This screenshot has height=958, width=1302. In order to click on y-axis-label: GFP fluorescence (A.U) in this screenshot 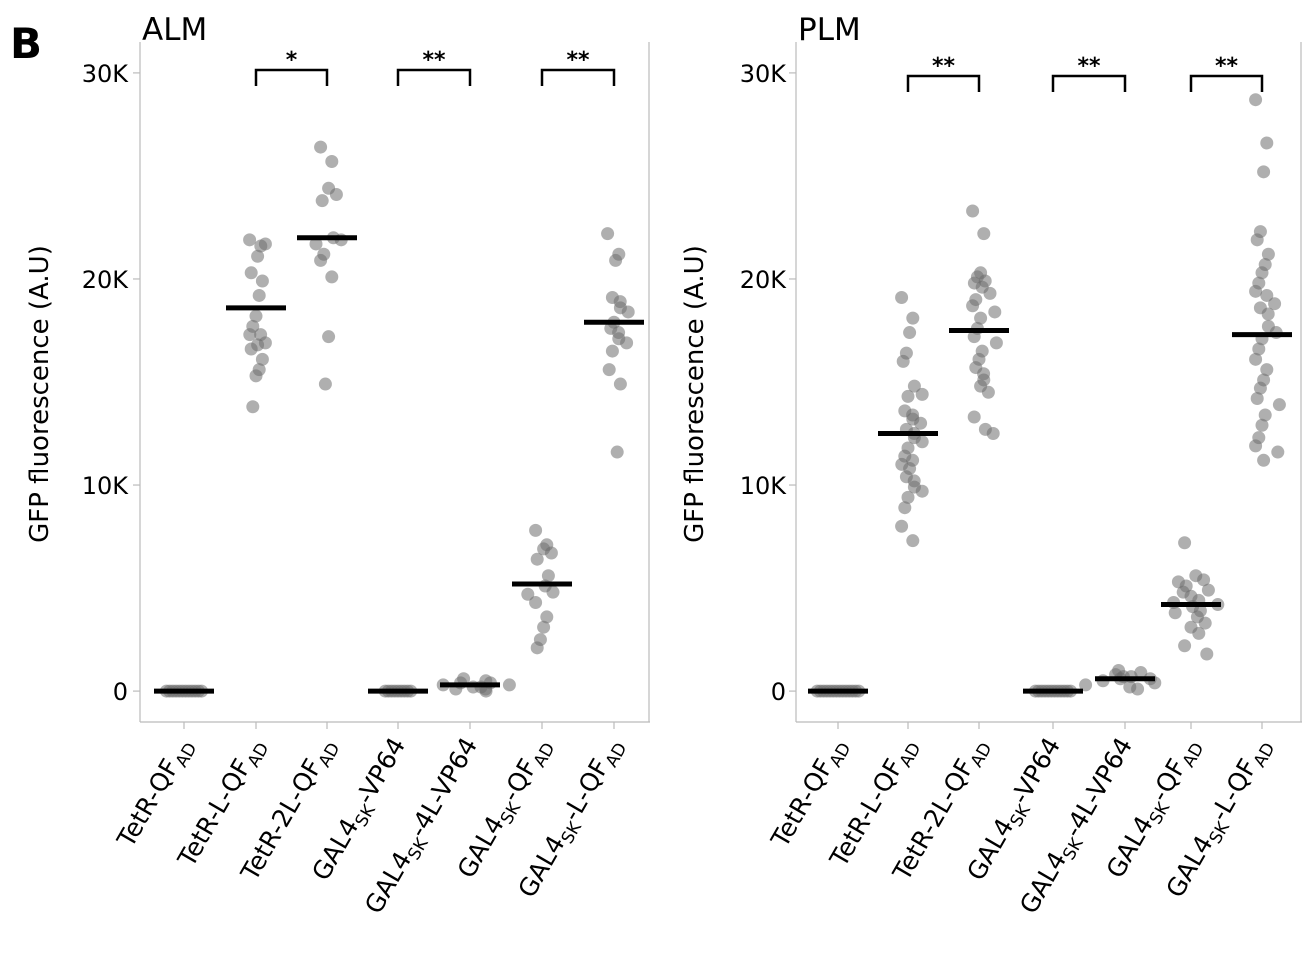, I will do `click(695, 394)`.